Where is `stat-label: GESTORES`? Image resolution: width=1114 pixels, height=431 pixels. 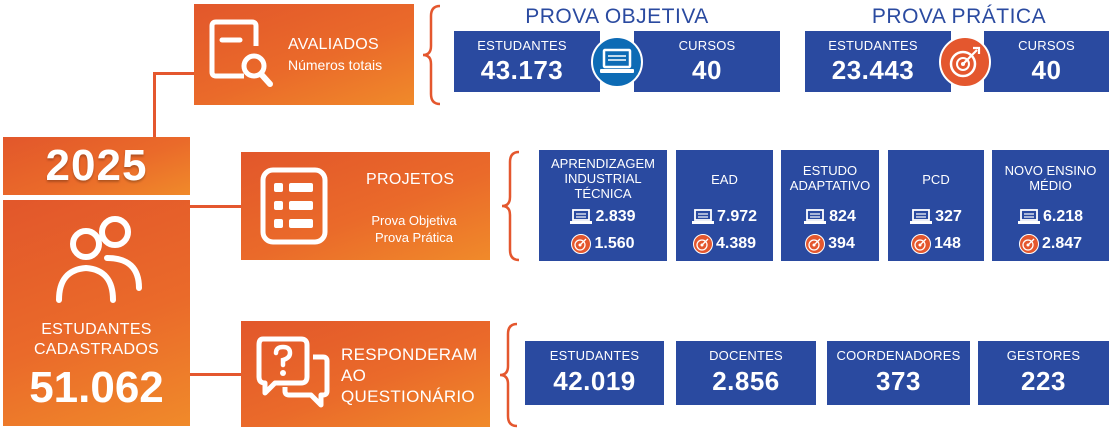
stat-label: GESTORES is located at coordinates (1043, 355).